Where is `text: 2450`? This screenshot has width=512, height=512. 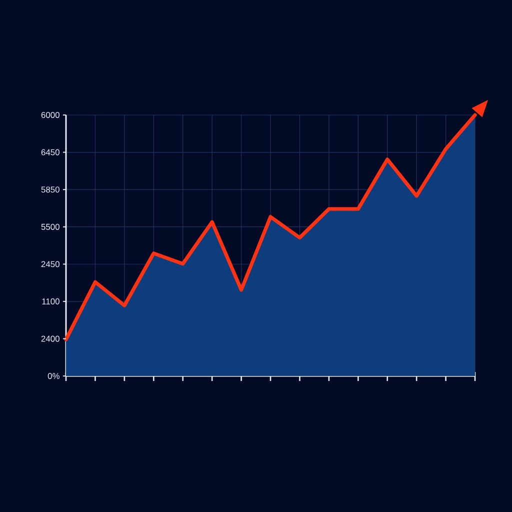 text: 2450 is located at coordinates (50, 264).